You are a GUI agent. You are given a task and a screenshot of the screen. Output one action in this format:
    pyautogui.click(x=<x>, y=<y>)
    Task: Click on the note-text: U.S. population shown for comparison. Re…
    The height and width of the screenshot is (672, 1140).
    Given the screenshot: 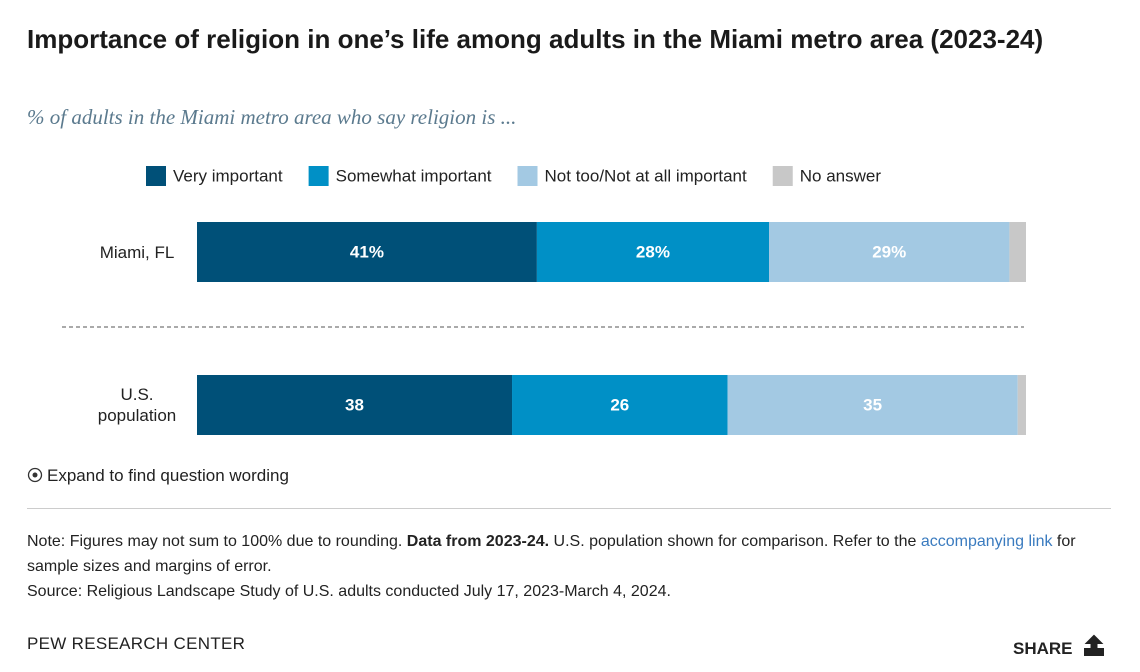 What is the action you would take?
    pyautogui.click(x=735, y=541)
    